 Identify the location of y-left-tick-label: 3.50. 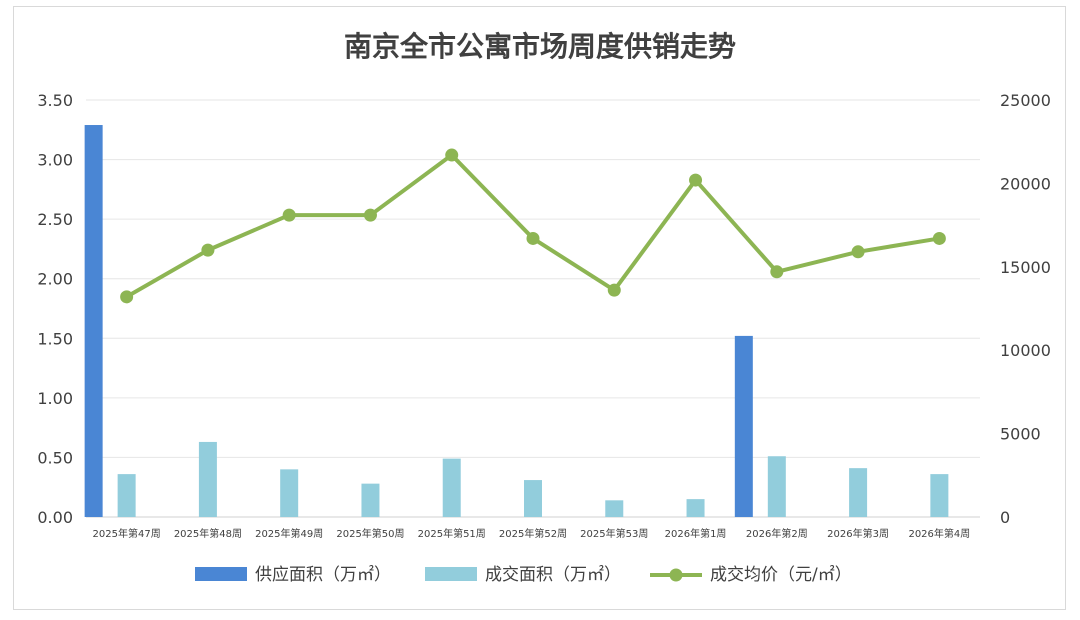
(55, 100).